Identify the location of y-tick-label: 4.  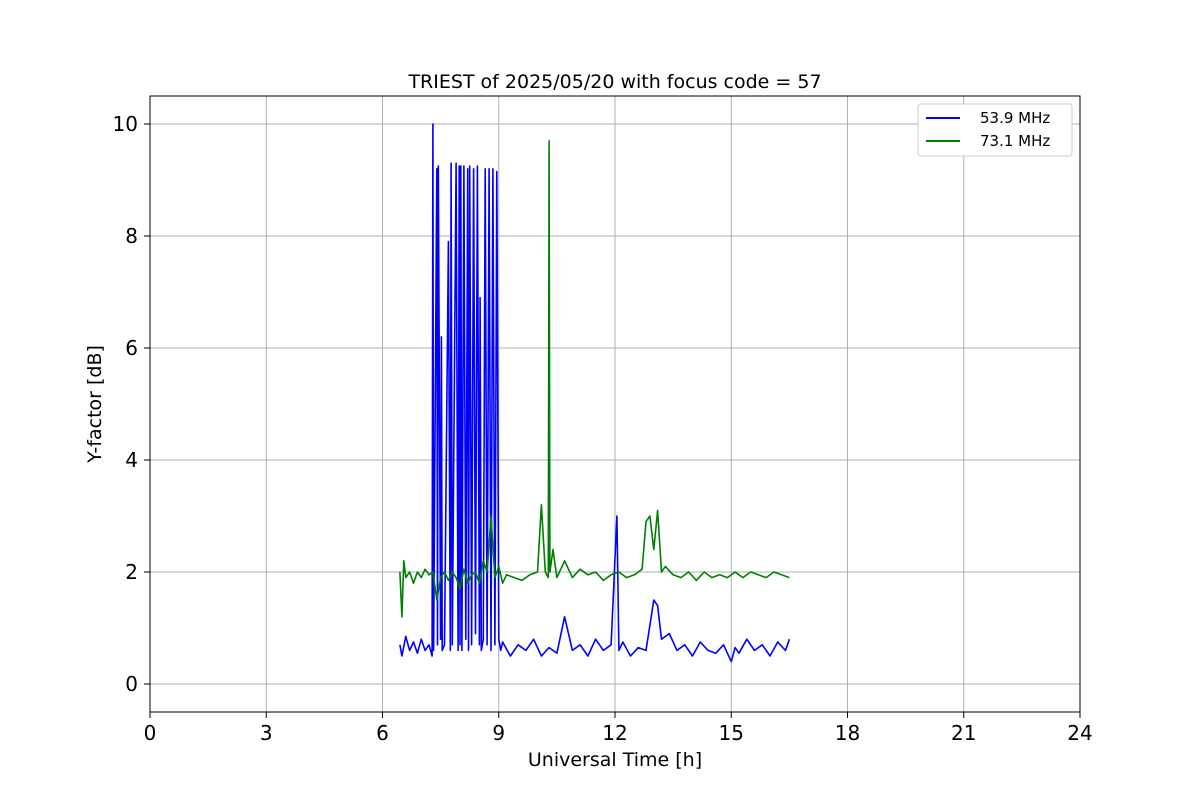
(131, 460).